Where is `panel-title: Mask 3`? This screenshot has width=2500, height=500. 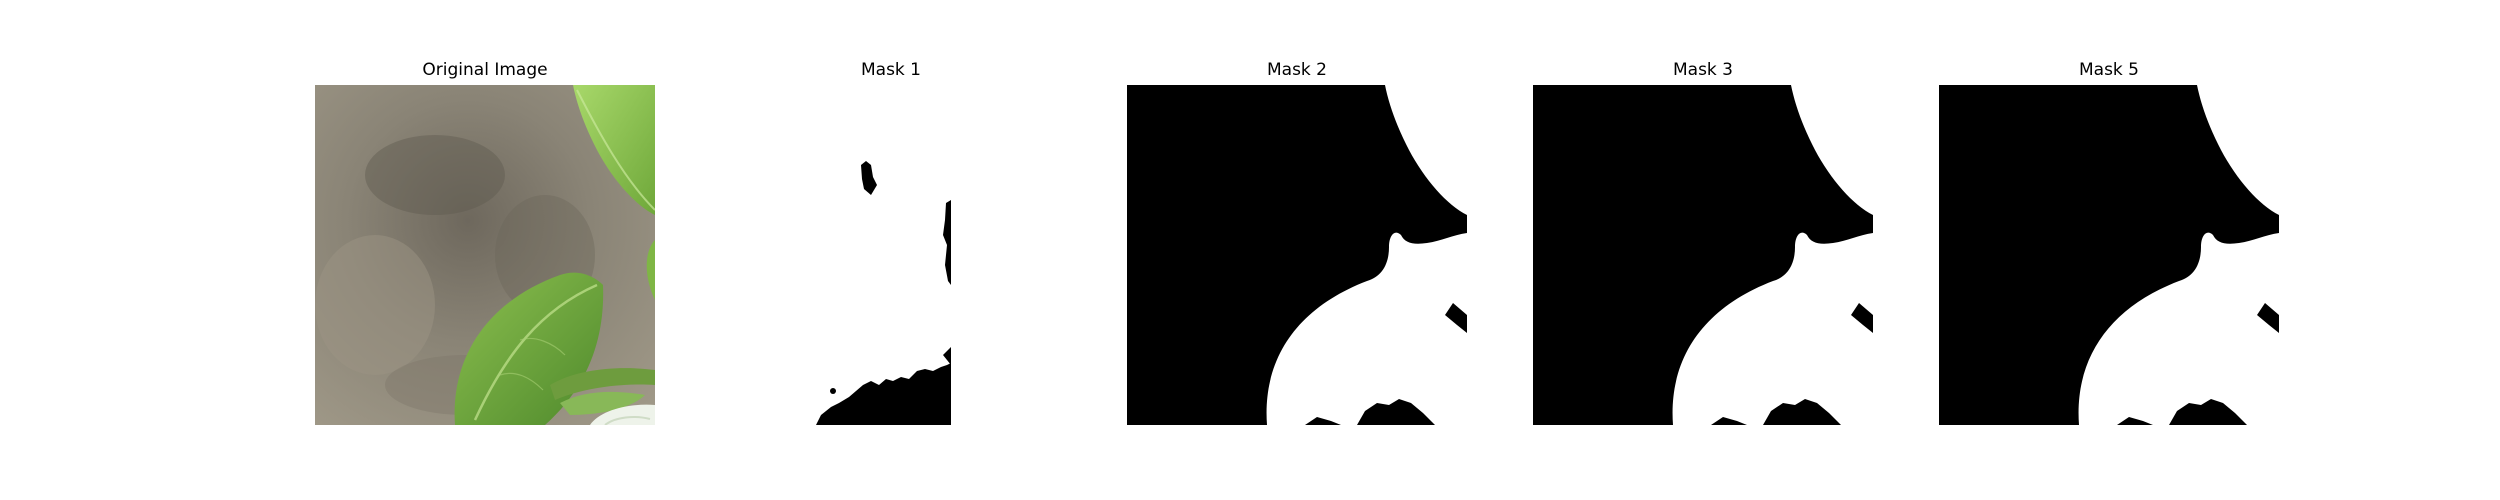 panel-title: Mask 3 is located at coordinates (1702, 70).